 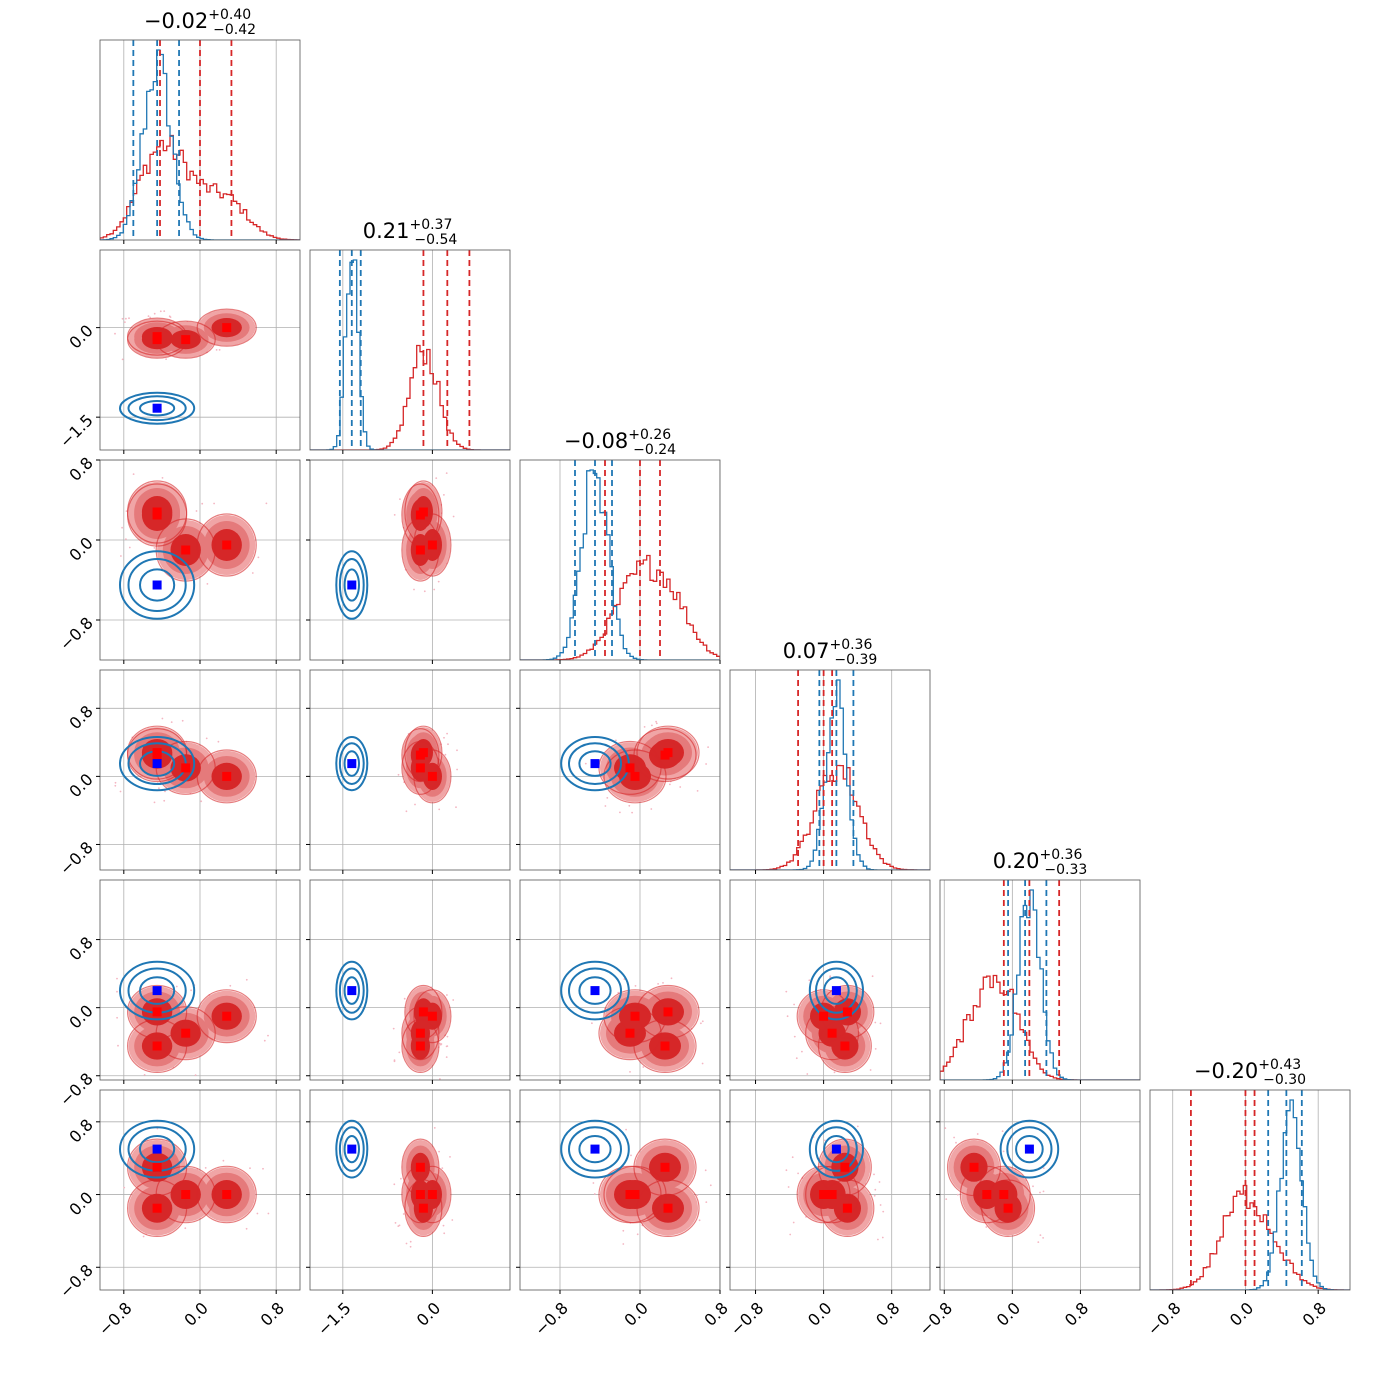 I want to click on diag-panel-2: −0.08+0.26 −0.24, so click(x=620, y=545).